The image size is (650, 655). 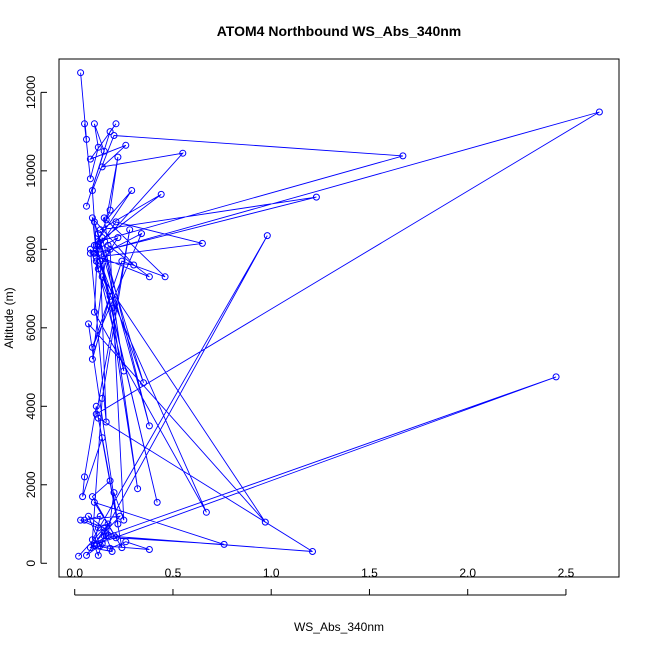 What do you see at coordinates (9, 317) in the screenshot?
I see `y-axis-label: Altitude (m)` at bounding box center [9, 317].